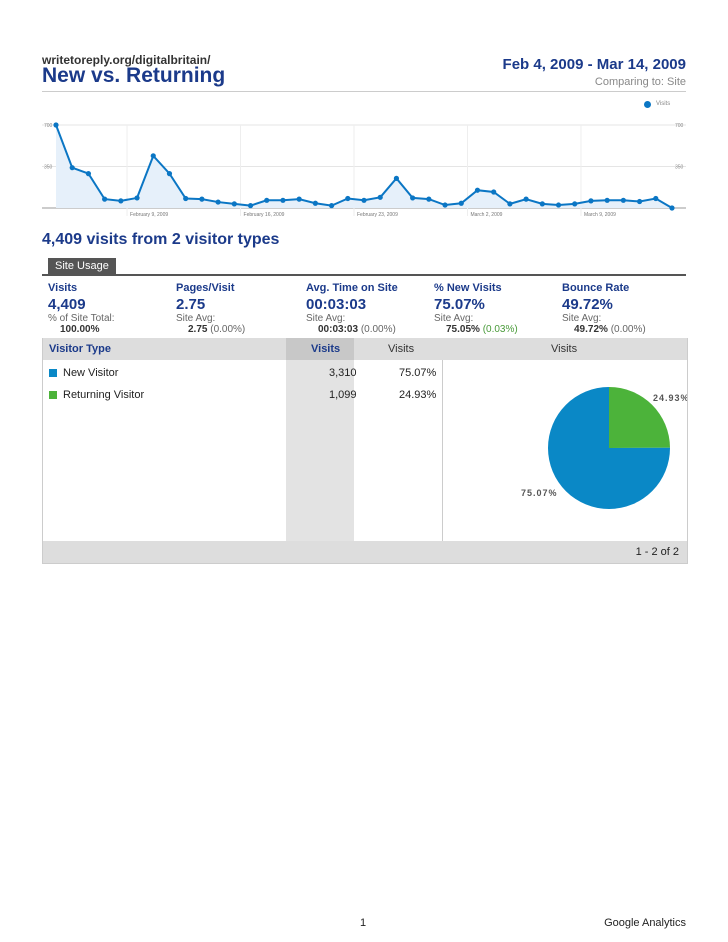  Describe the element at coordinates (564, 349) in the screenshot. I see `header-visits-chart: Visits` at that location.